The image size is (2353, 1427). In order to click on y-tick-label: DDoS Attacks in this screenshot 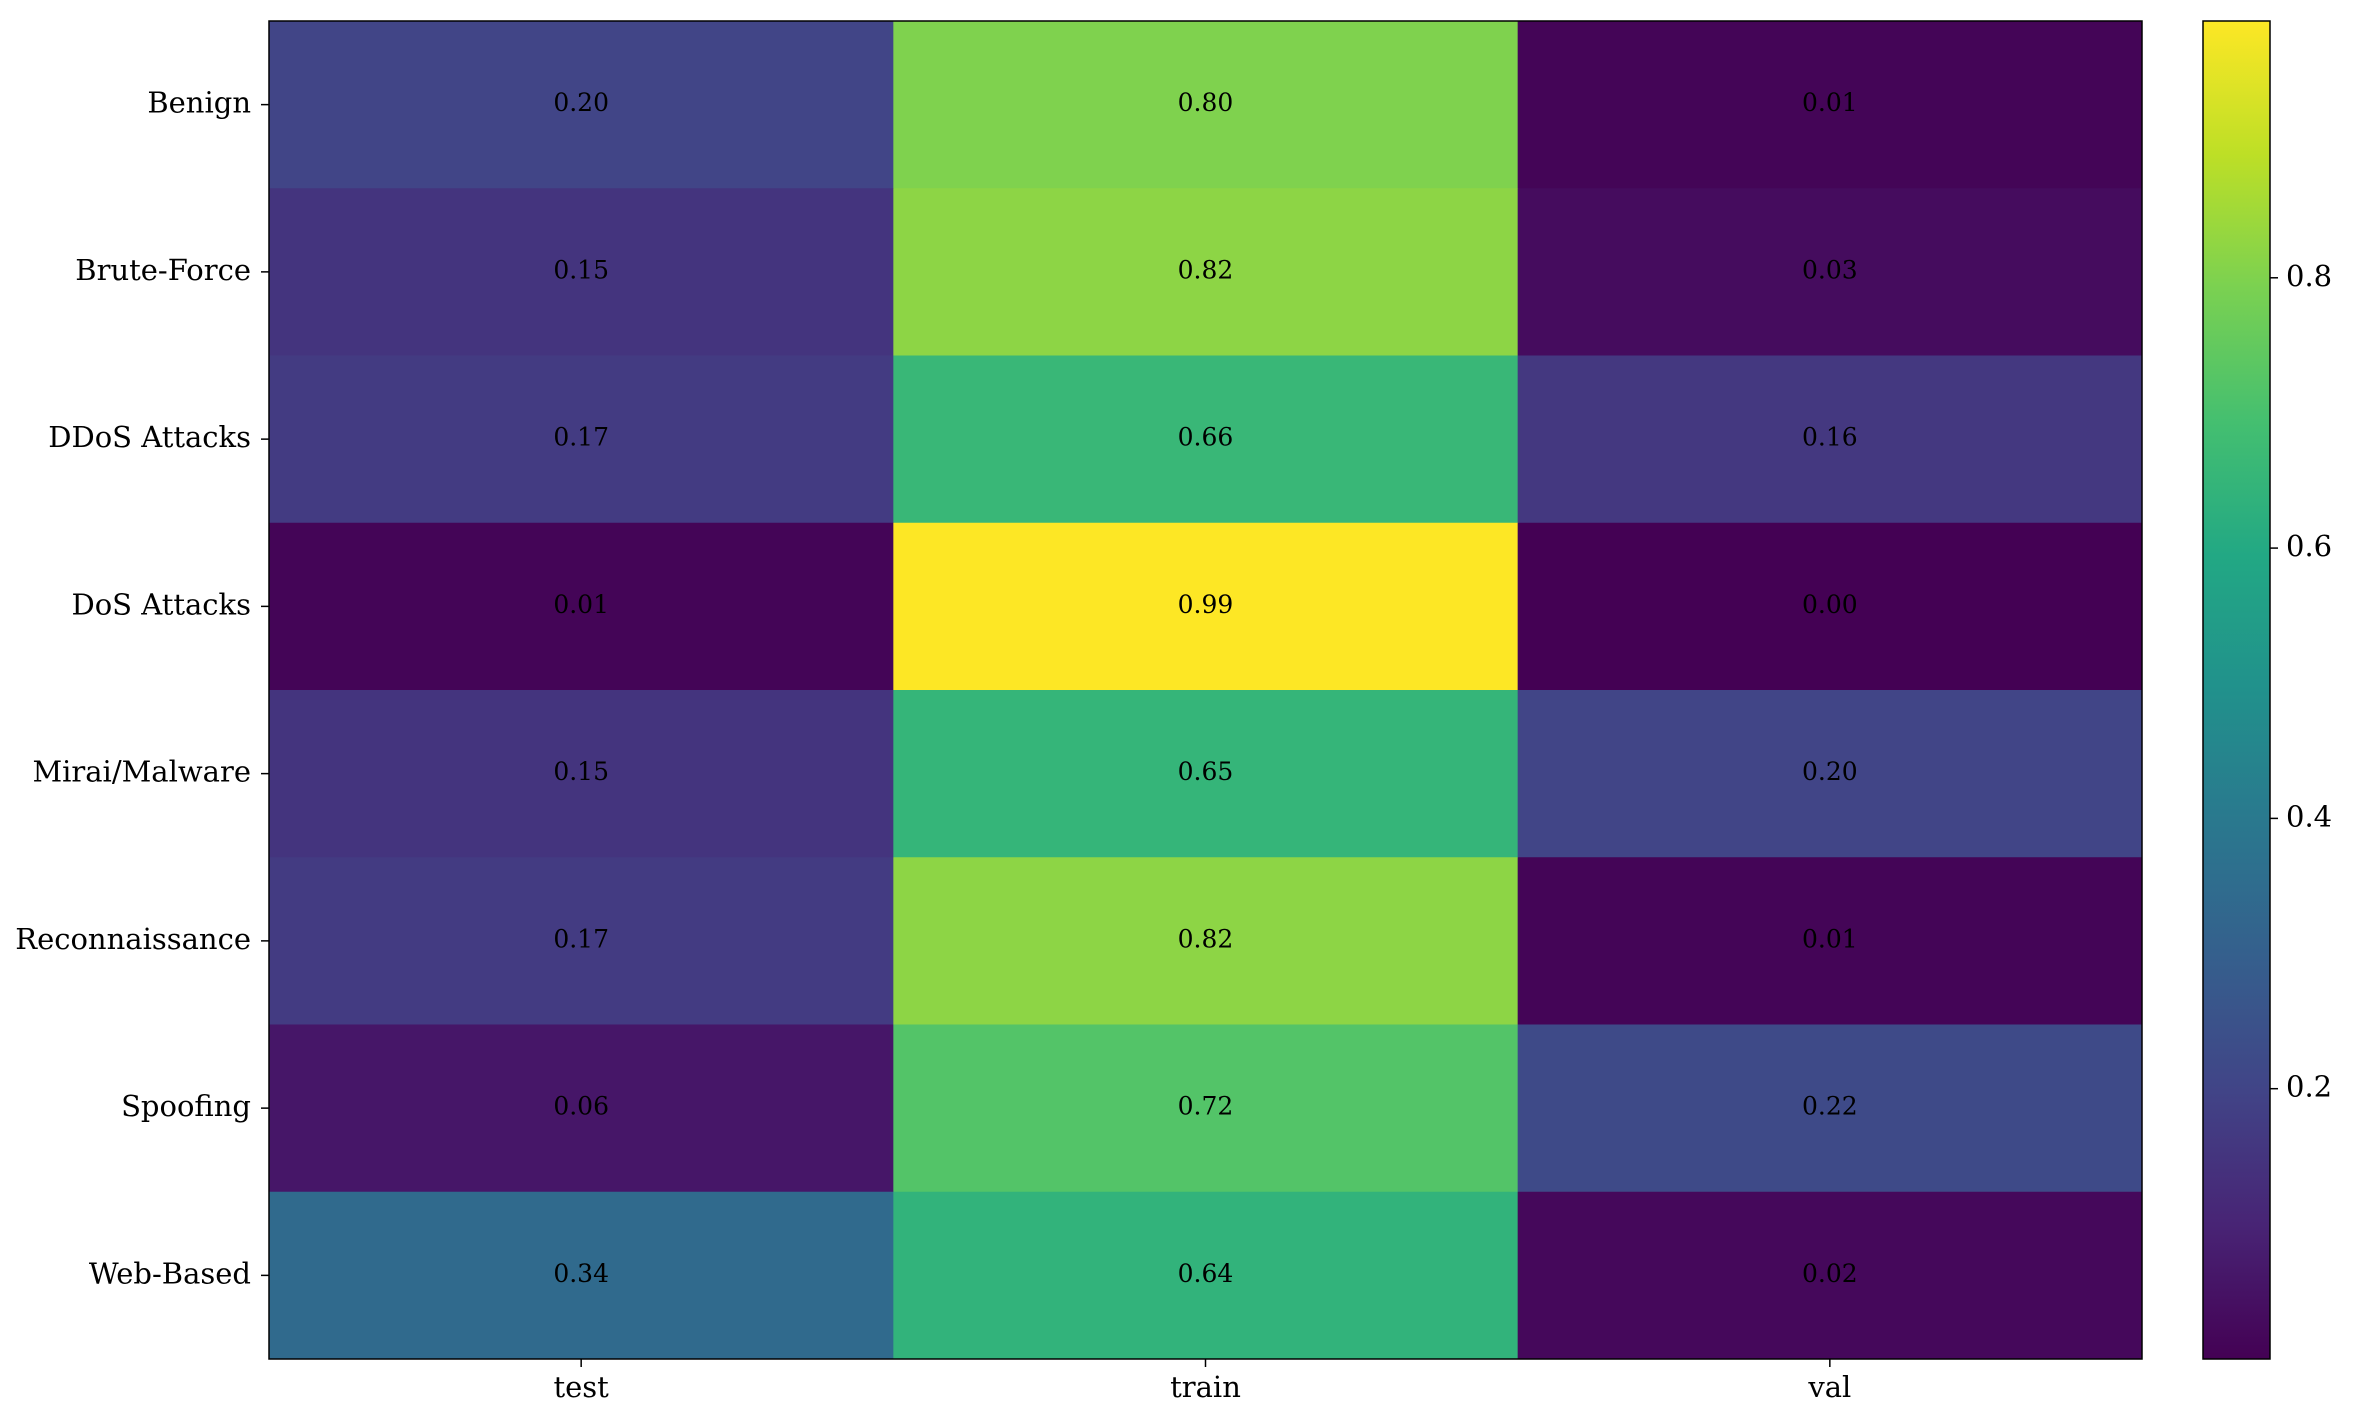, I will do `click(149, 437)`.